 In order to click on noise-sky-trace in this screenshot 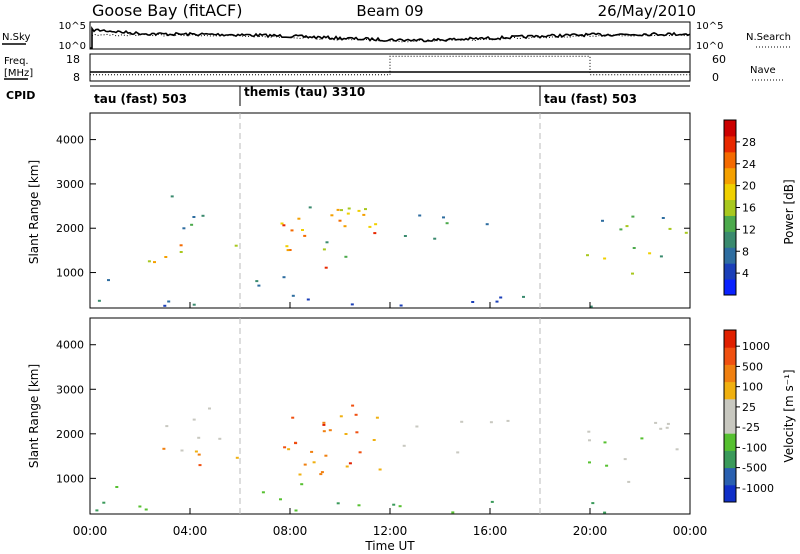, I will do `click(390, 37)`.